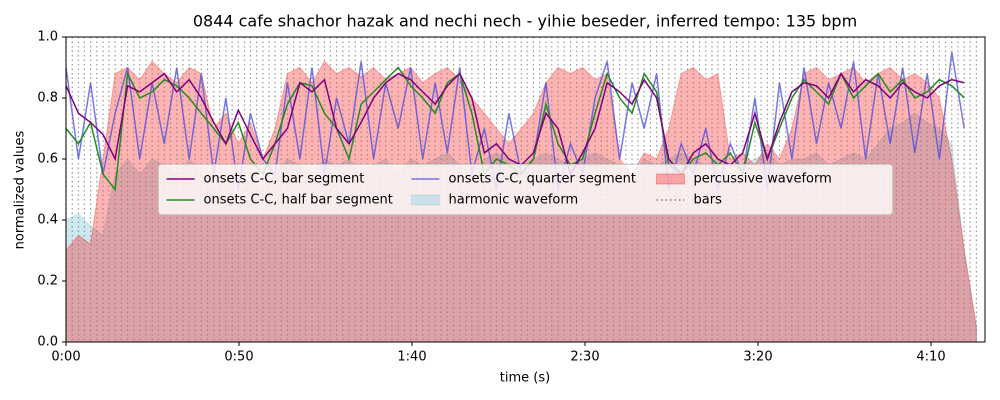 The height and width of the screenshot is (400, 1000). Describe the element at coordinates (47, 98) in the screenshot. I see `y-tick-label: 0.8` at that location.